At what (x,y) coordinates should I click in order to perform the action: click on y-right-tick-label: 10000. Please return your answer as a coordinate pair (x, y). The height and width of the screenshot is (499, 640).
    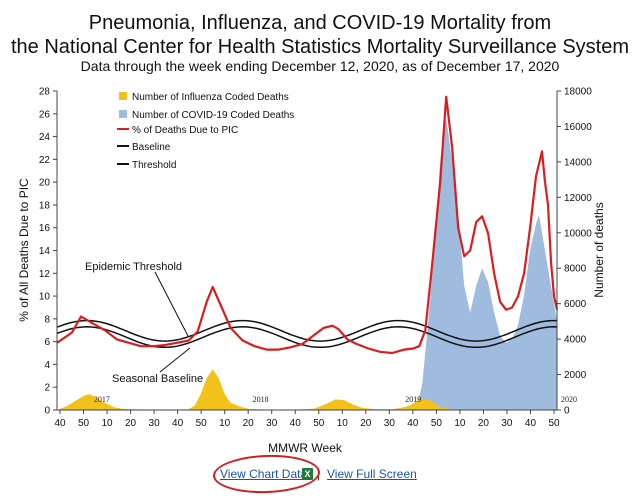
    Looking at the image, I should click on (578, 233).